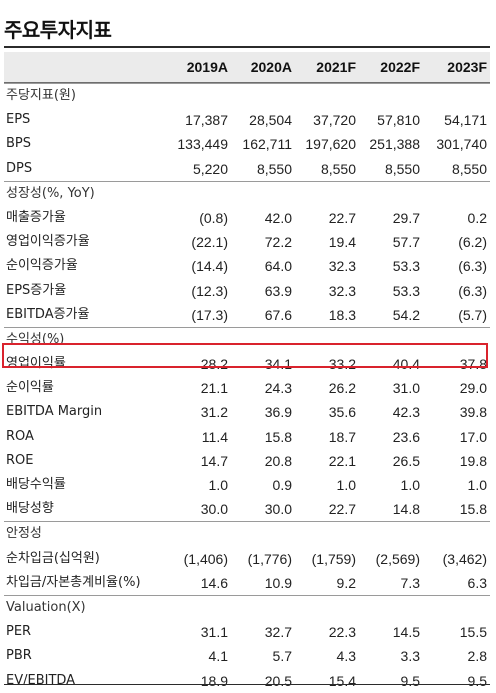 This screenshot has width=496, height=693. What do you see at coordinates (209, 290) in the screenshot?
I see `cell-value: (12.3)` at bounding box center [209, 290].